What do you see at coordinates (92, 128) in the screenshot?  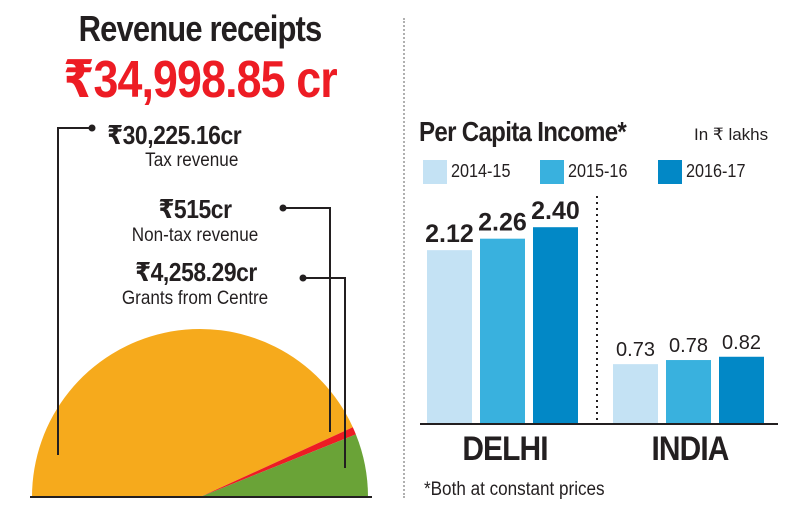 I see `tax-revenue-leader-dot` at bounding box center [92, 128].